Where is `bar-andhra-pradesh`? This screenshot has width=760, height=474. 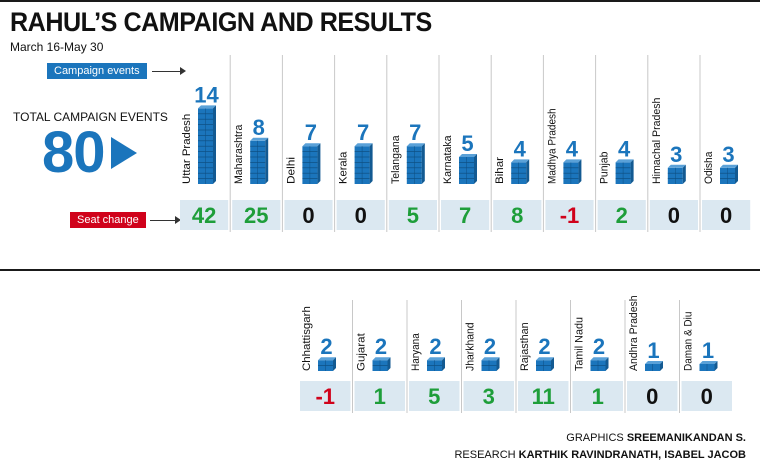 bar-andhra-pradesh is located at coordinates (654, 366).